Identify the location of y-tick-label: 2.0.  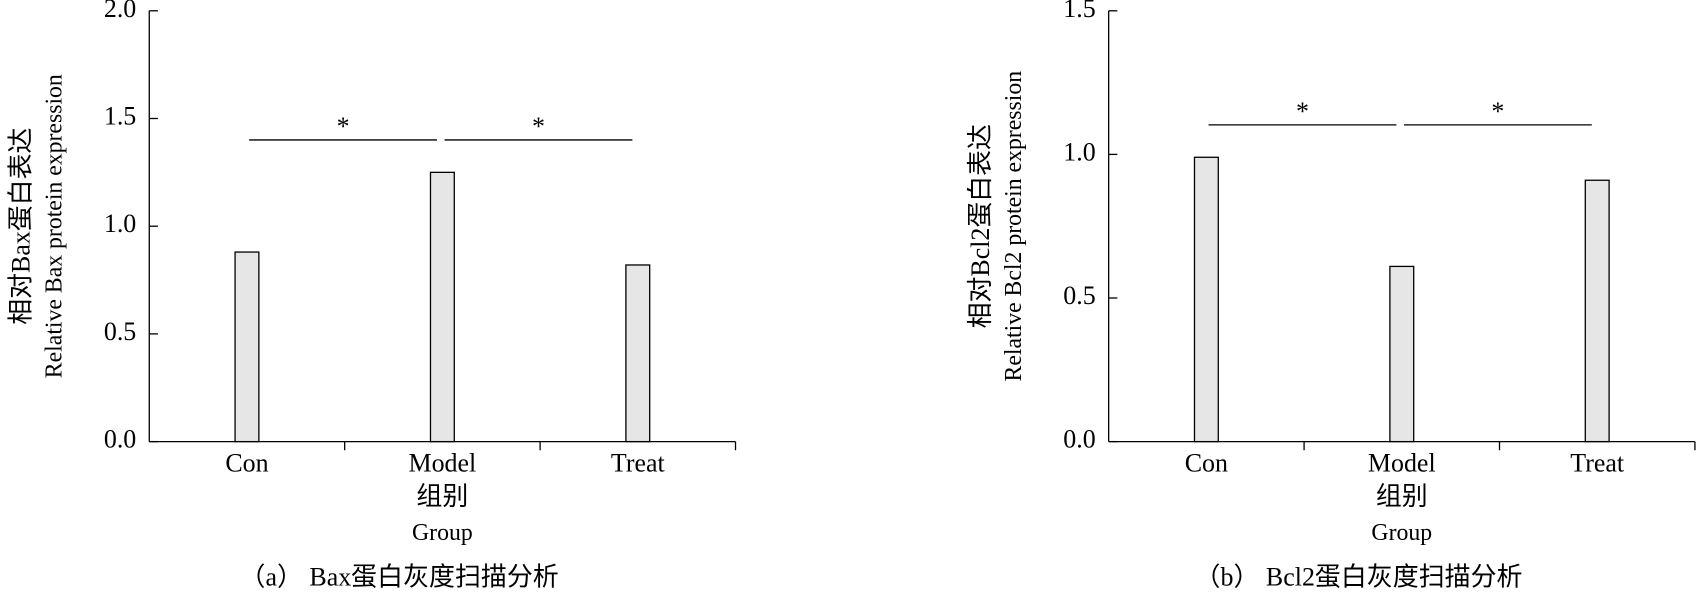
(120, 11).